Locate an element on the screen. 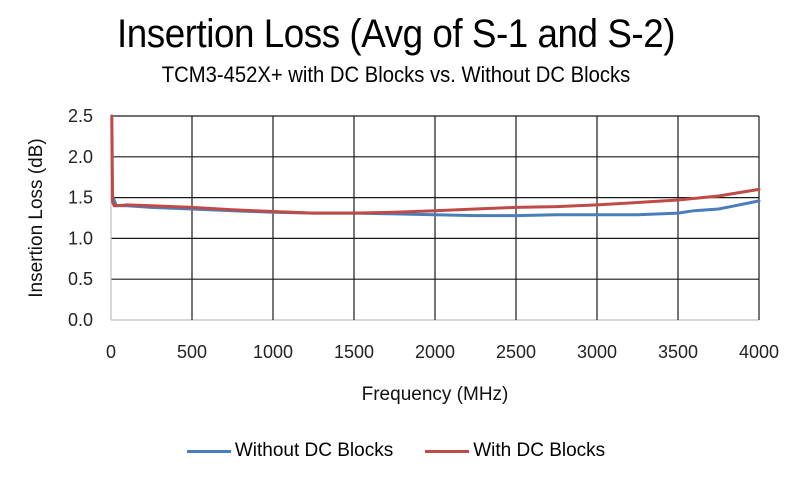  x-tick-label: 2000 is located at coordinates (435, 352).